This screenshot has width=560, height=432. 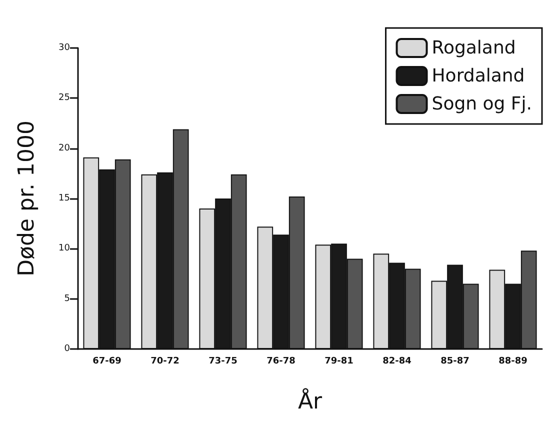 What do you see at coordinates (223, 361) in the screenshot?
I see `x-tick-label: 73-75` at bounding box center [223, 361].